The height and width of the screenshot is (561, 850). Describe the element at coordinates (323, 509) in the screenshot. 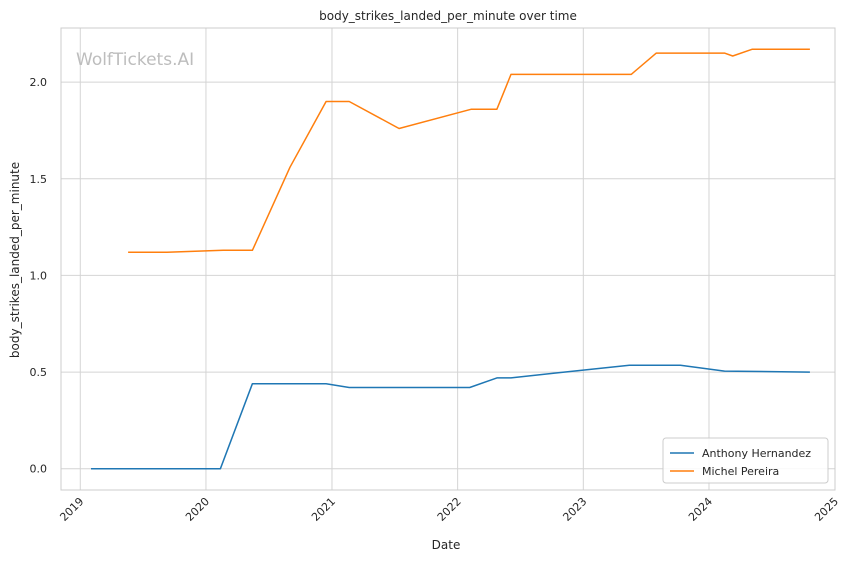

I see `x-tick-label: 2021` at that location.